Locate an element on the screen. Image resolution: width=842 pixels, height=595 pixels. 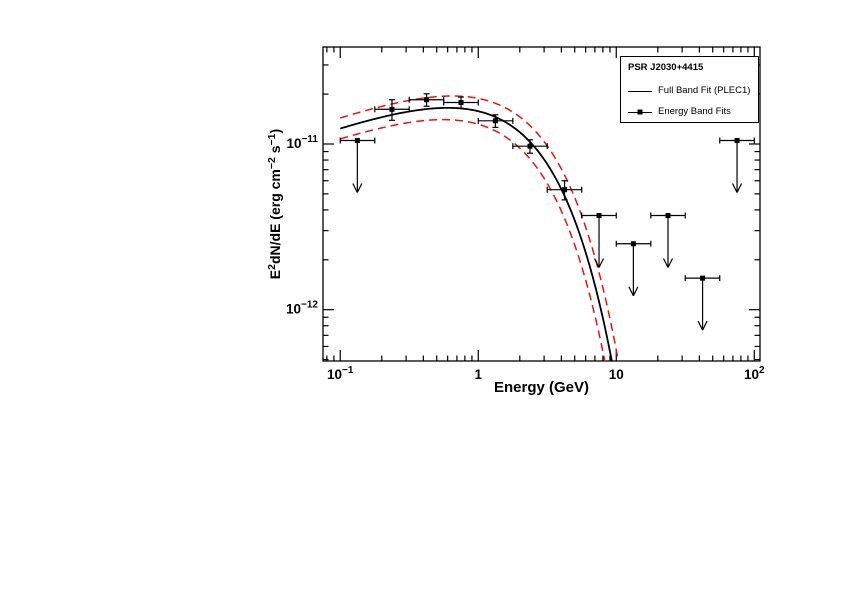
fit-line-sample-icon is located at coordinates (640, 91).